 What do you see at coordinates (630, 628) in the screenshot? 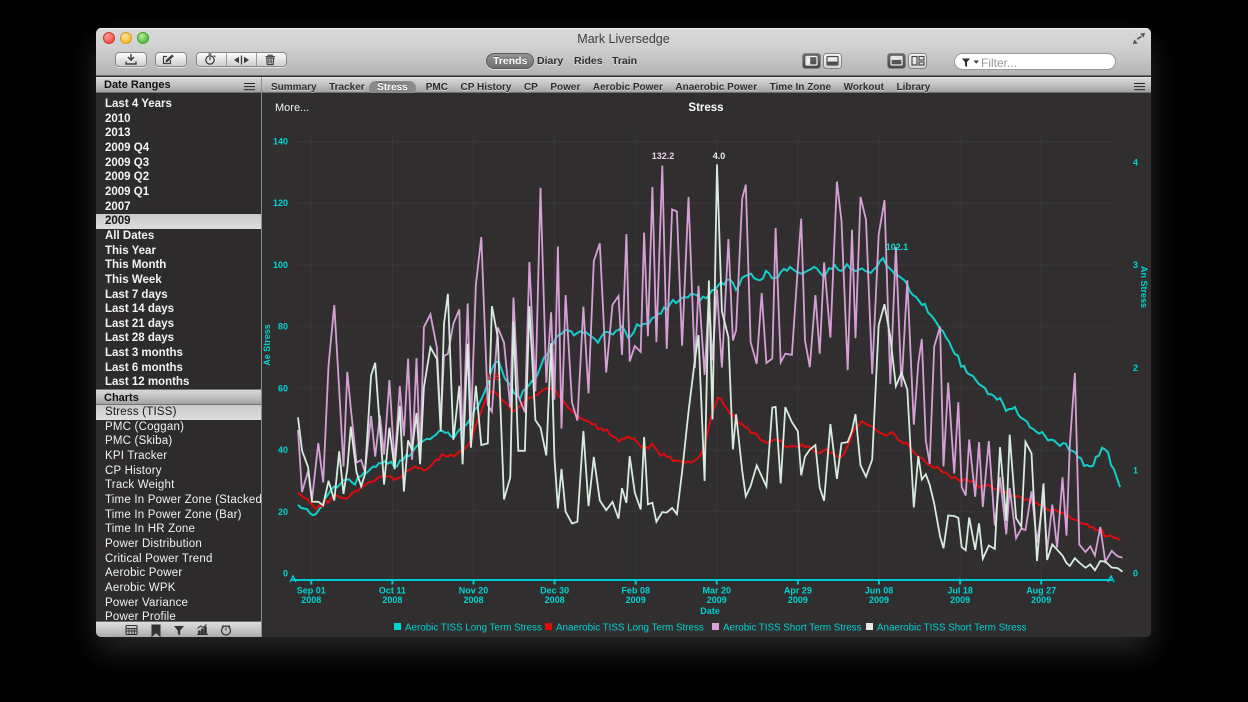
I see `svg-text:Anaerobic TISS Long Term Stres: Anaerobic TISS Long Term Stress` at bounding box center [630, 628].